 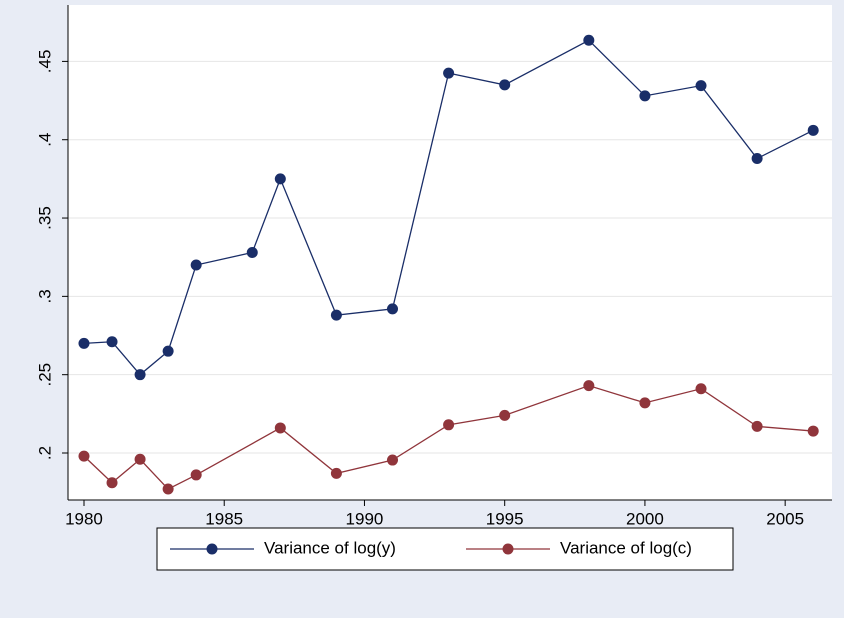 I want to click on y-tick-label: .3, so click(x=44, y=296).